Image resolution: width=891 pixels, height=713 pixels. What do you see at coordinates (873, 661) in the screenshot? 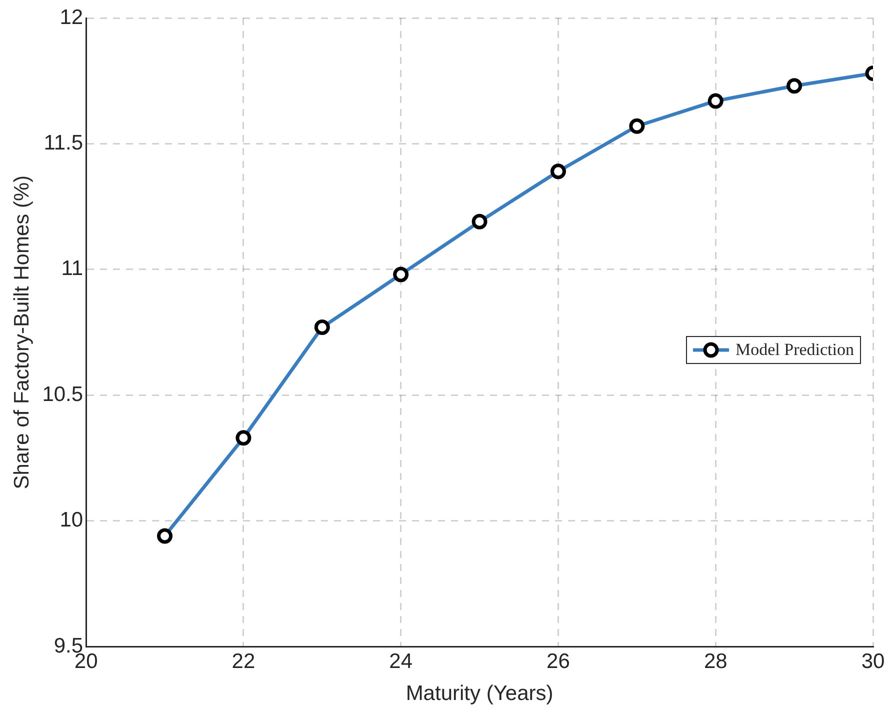
I see `x-tick-label: 30` at bounding box center [873, 661].